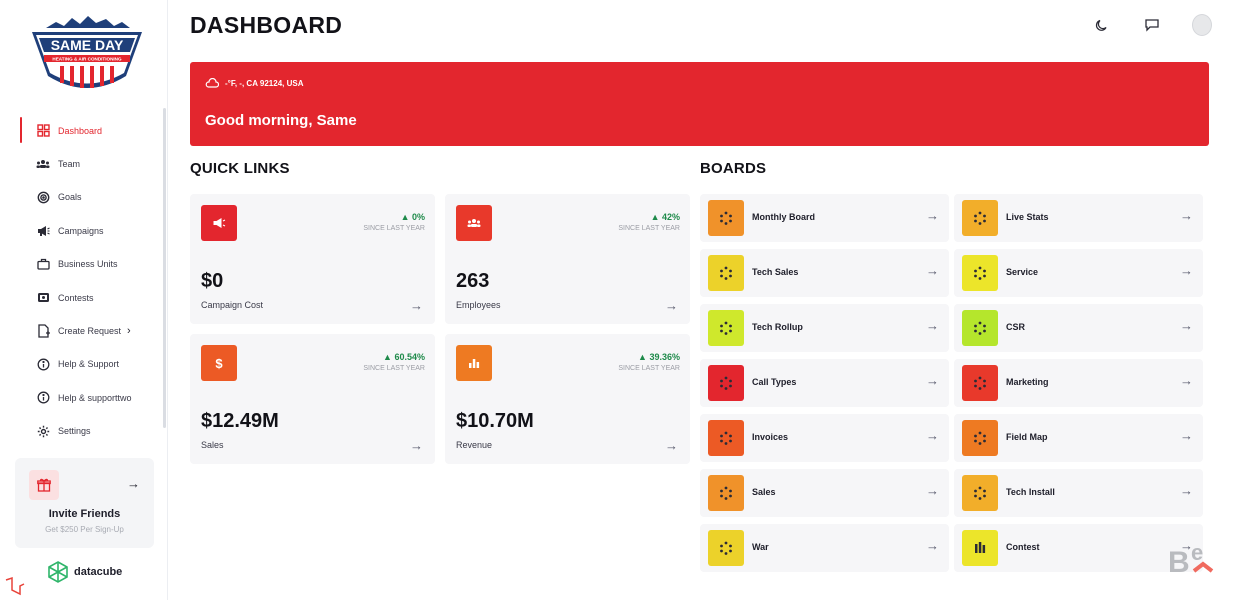  Describe the element at coordinates (1022, 272) in the screenshot. I see `board-label: Service` at that location.